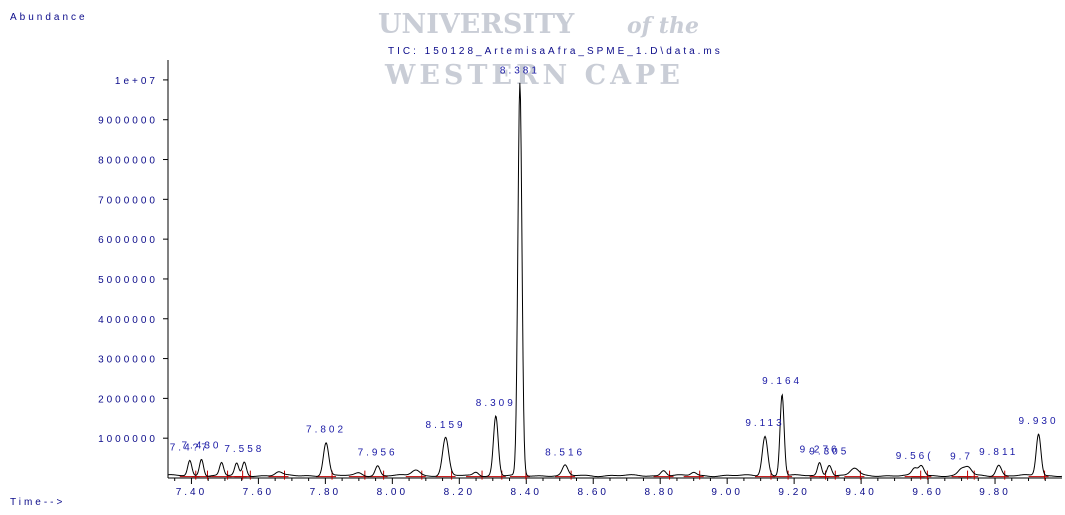 The width and height of the screenshot is (1065, 515). Describe the element at coordinates (136, 81) in the screenshot. I see `y-tick-label: 1e+07` at that location.